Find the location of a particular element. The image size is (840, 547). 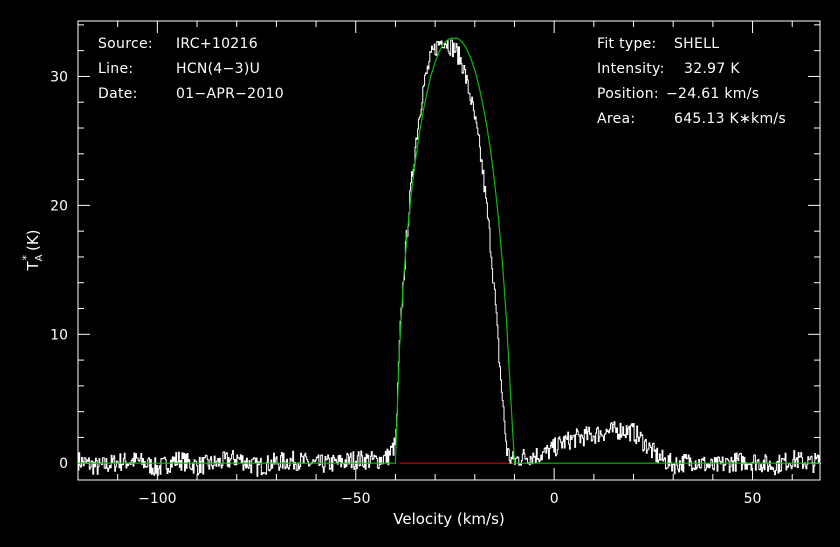

line-label: Line: is located at coordinates (116, 69).